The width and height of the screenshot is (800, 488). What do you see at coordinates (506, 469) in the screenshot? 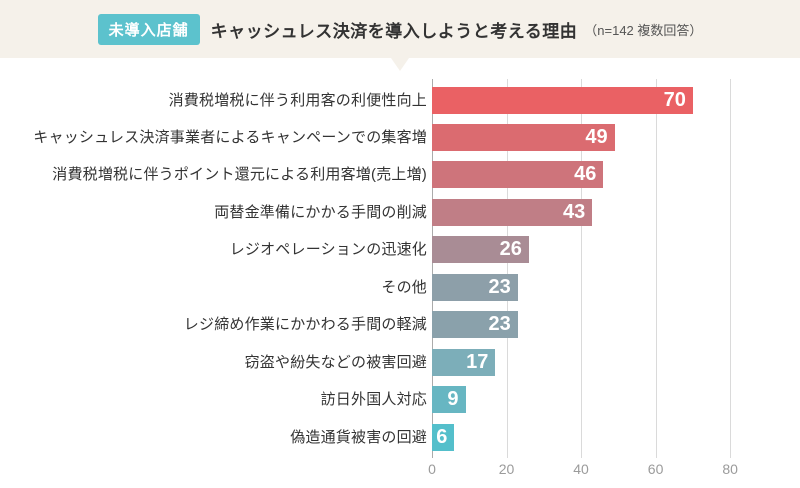
I see `x-tick-label: 20` at bounding box center [506, 469].